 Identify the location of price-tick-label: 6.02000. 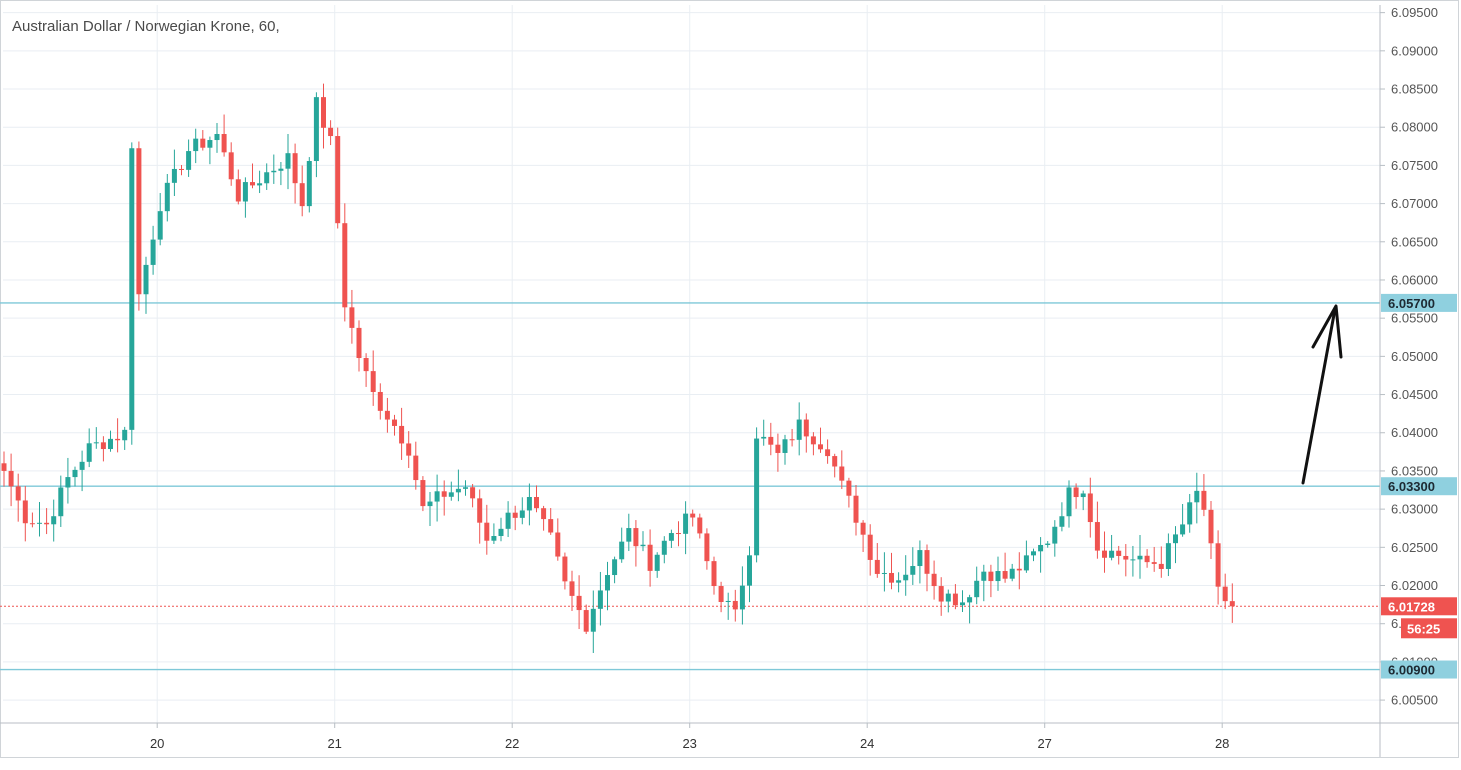
(1414, 585).